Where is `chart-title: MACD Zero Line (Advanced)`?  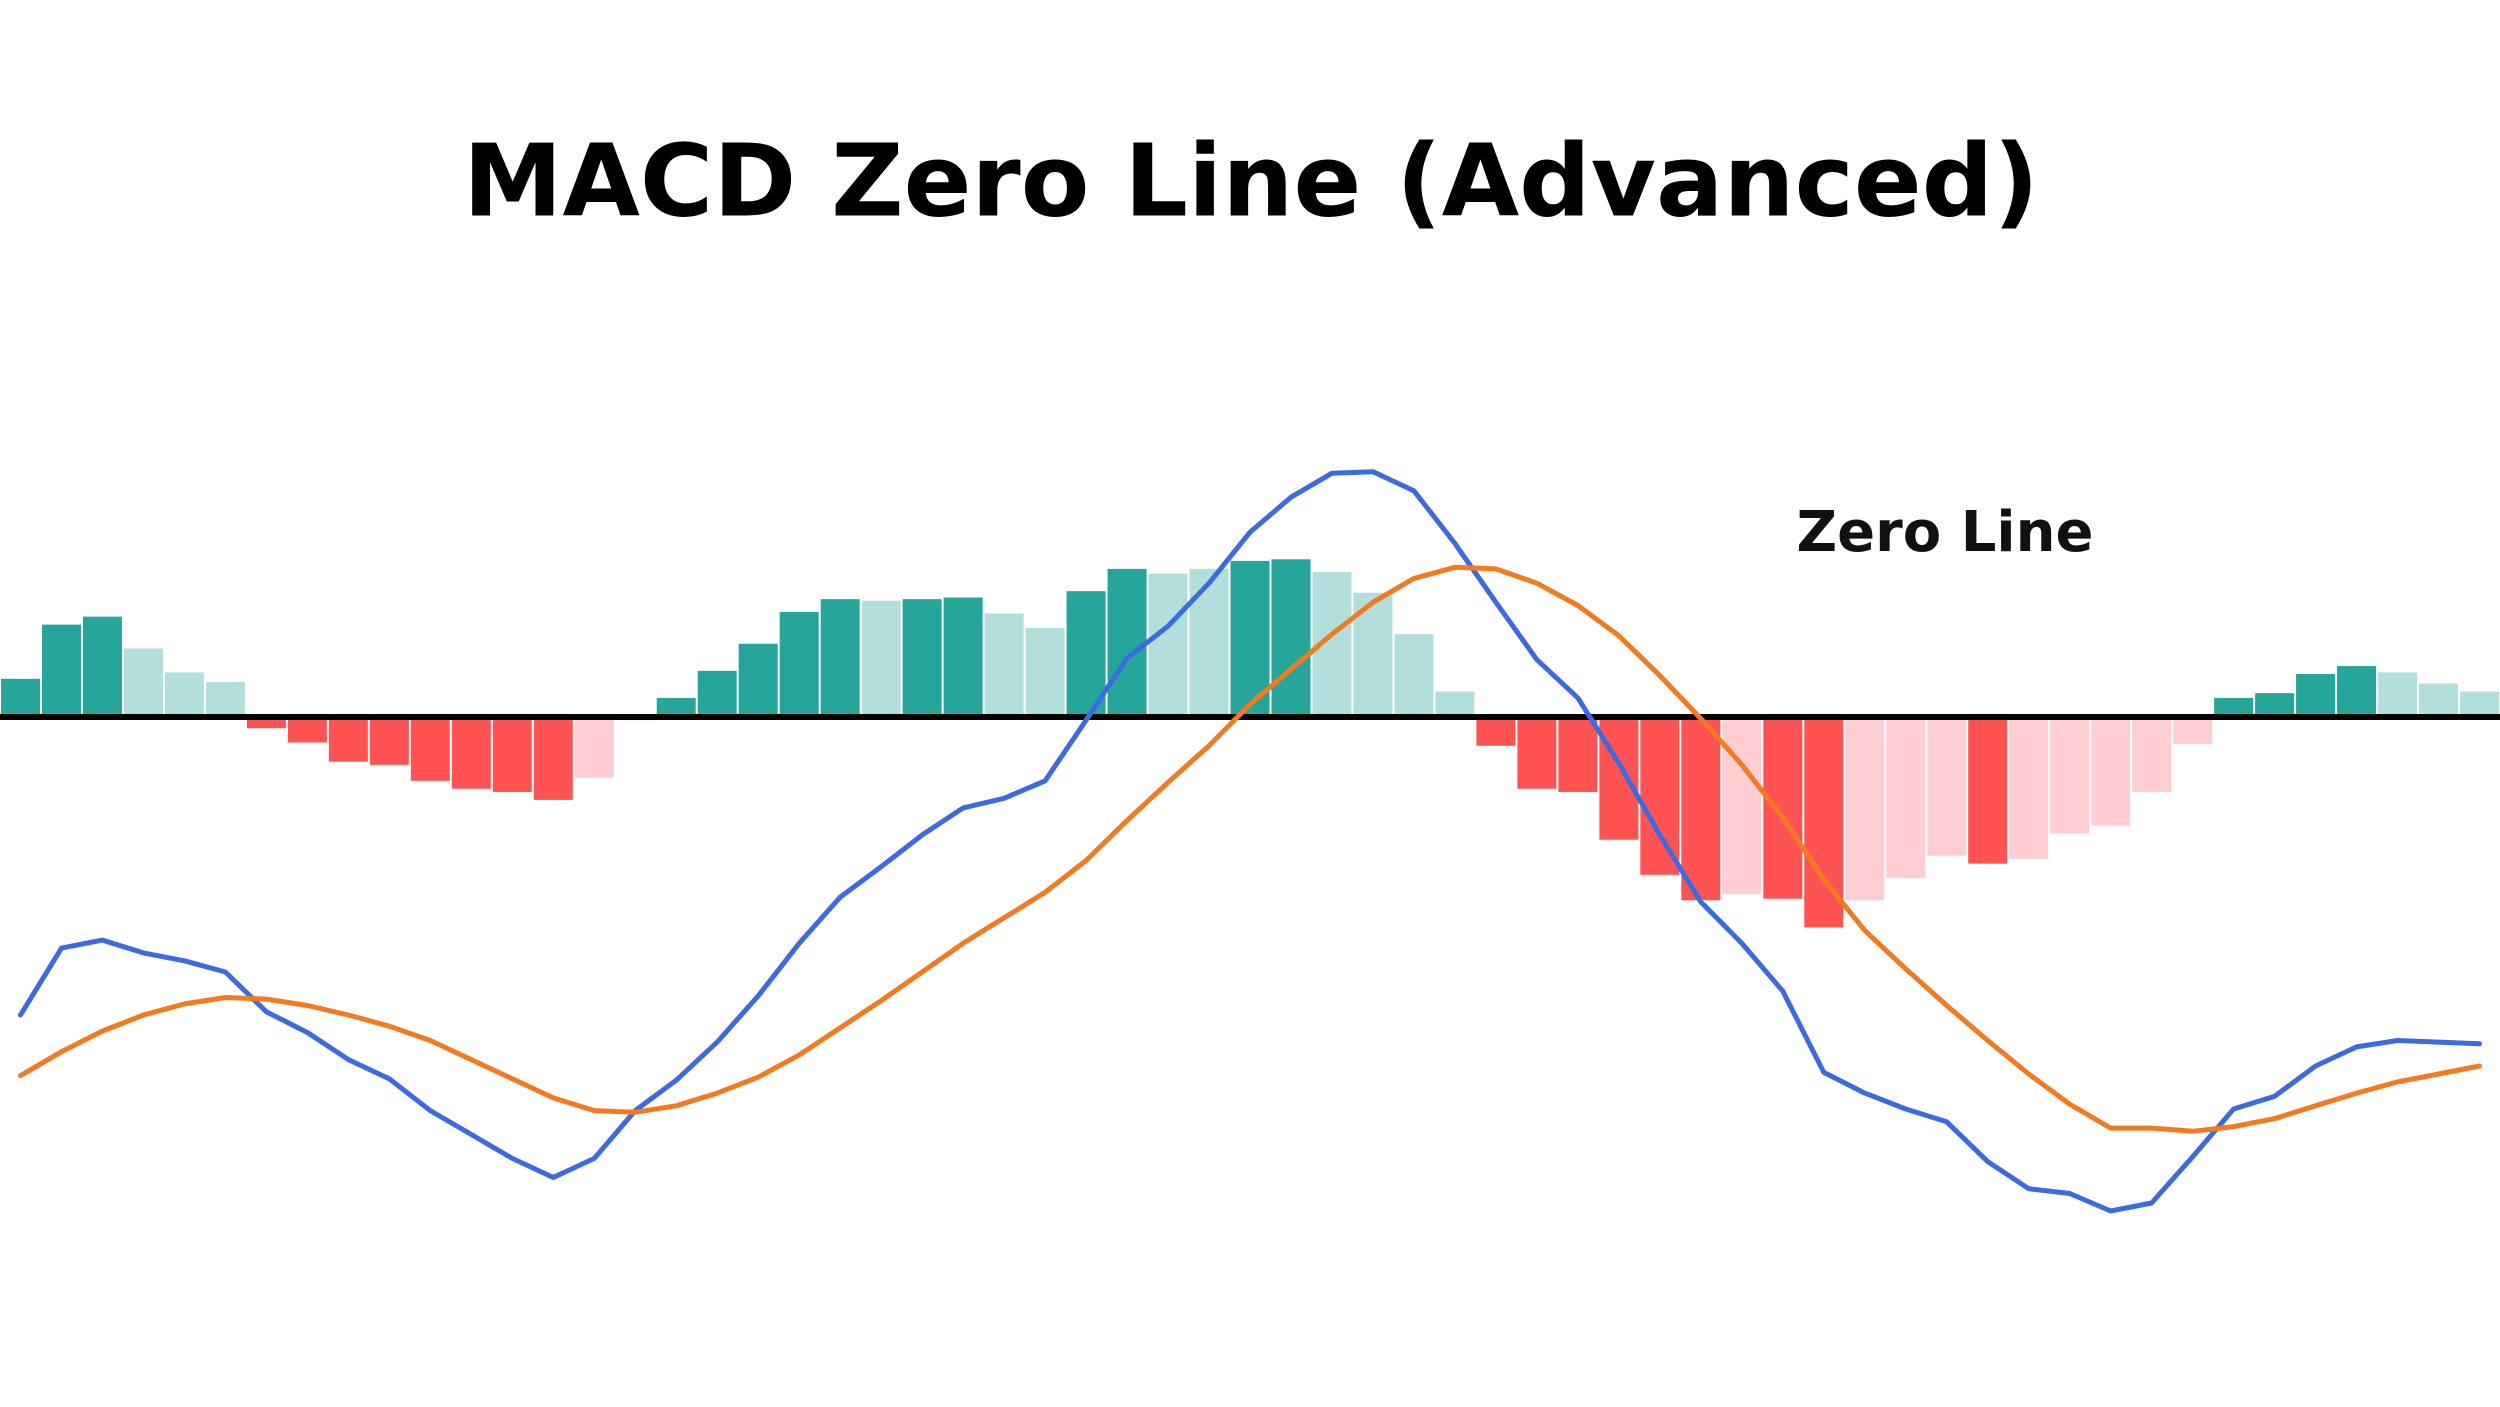 chart-title: MACD Zero Line (Advanced) is located at coordinates (1251, 180).